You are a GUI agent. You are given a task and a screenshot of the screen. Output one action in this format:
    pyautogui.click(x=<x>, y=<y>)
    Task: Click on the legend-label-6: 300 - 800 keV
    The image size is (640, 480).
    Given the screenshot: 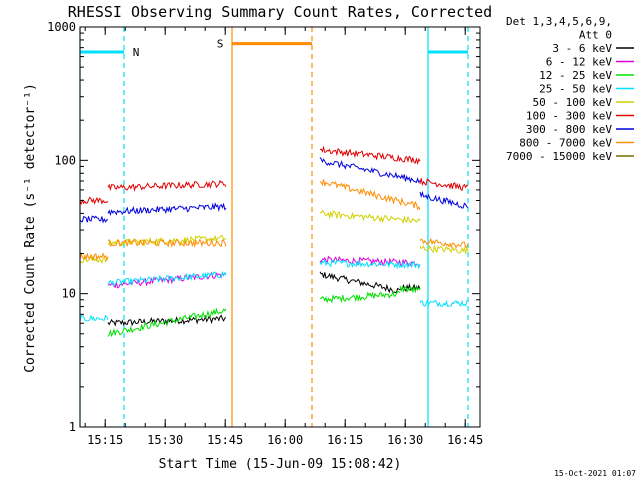 What is the action you would take?
    pyautogui.click(x=569, y=129)
    